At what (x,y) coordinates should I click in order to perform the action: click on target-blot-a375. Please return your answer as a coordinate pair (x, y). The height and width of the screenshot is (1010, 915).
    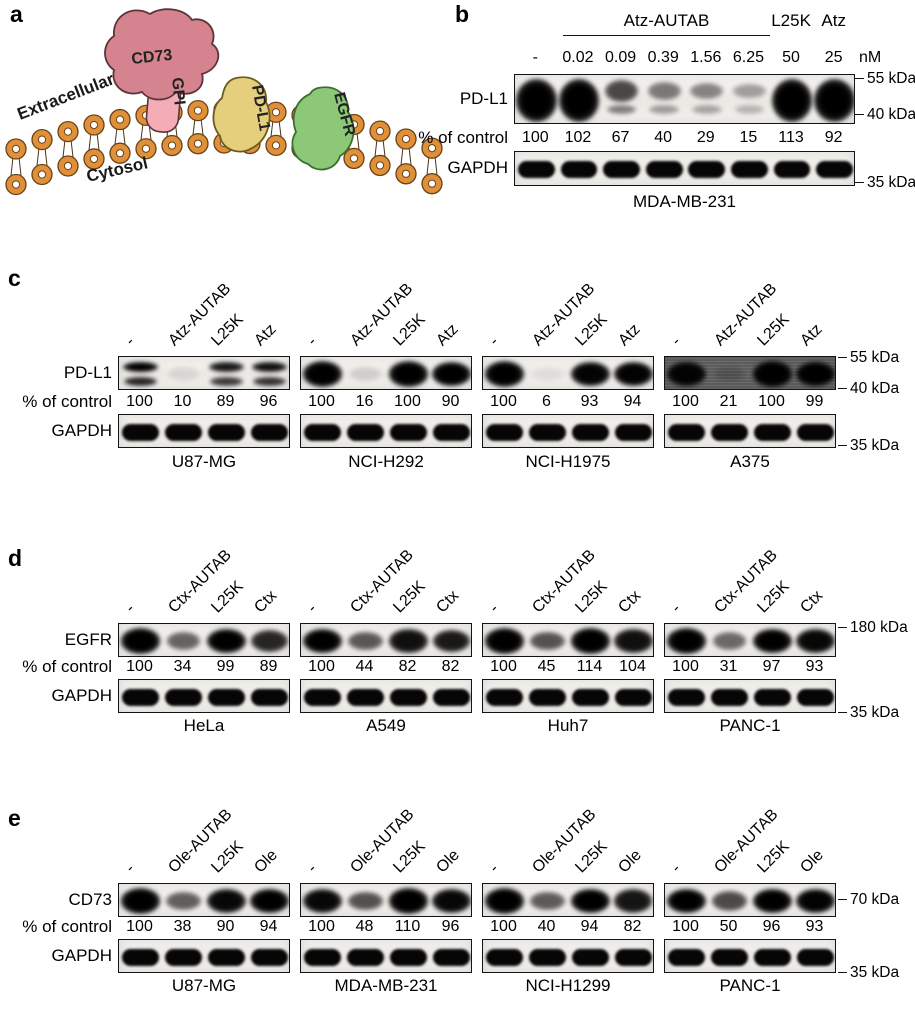
    Looking at the image, I should click on (750, 373).